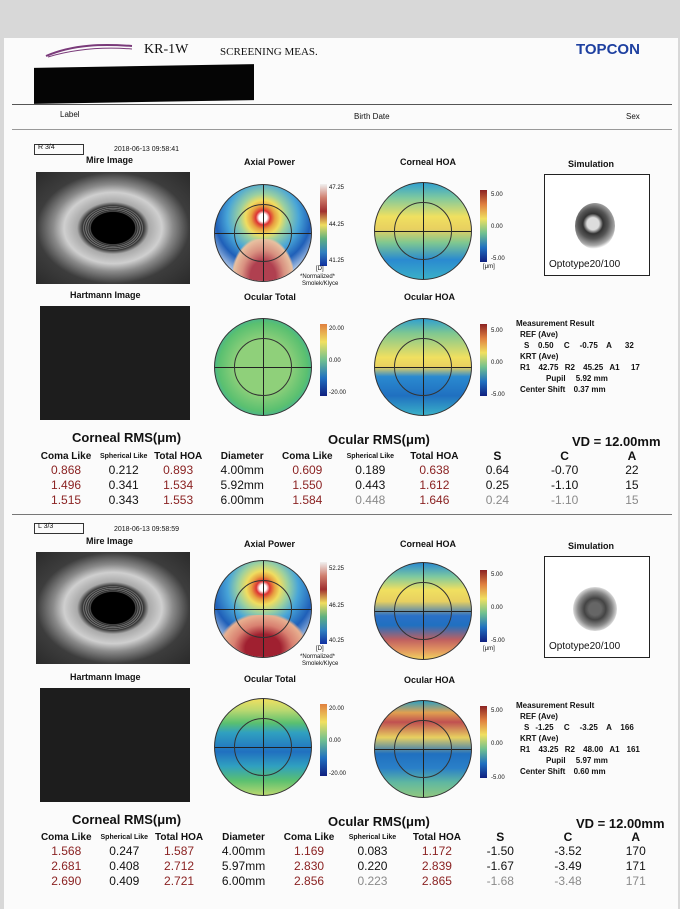 This screenshot has width=680, height=909. What do you see at coordinates (379, 439) in the screenshot?
I see `ocular-rms-title: Ocular RMS(μm)` at bounding box center [379, 439].